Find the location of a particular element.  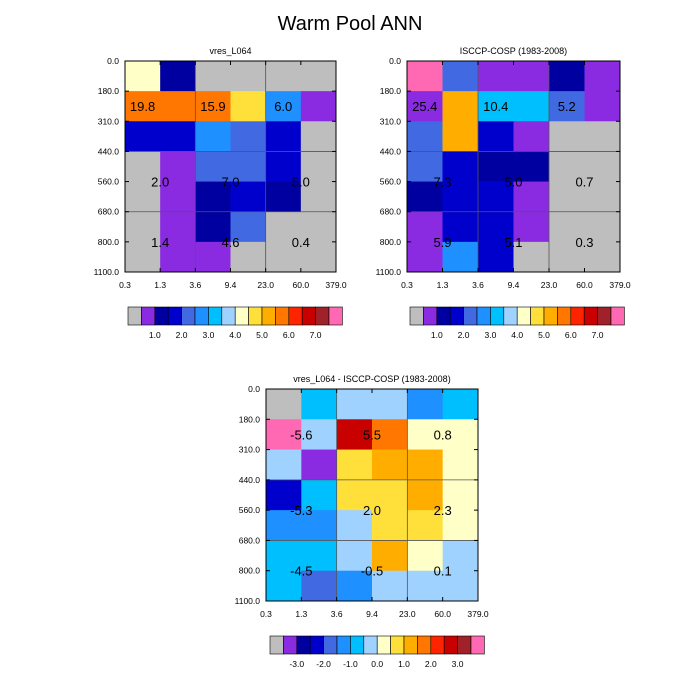

x-tick-label: 23.0 is located at coordinates (407, 614).